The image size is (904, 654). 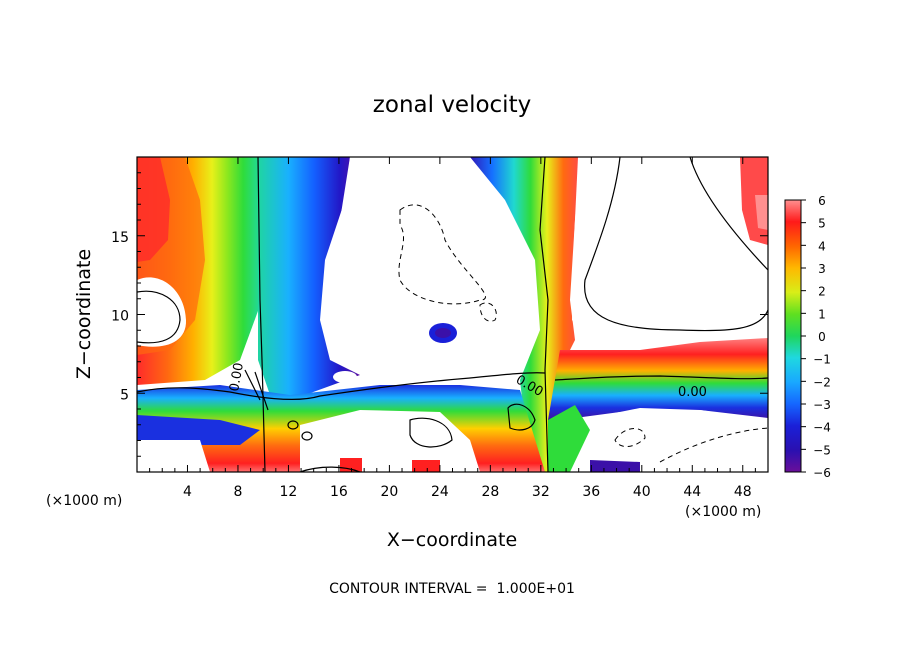 What do you see at coordinates (84, 314) in the screenshot?
I see `y-axis-label: Z−coordinate` at bounding box center [84, 314].